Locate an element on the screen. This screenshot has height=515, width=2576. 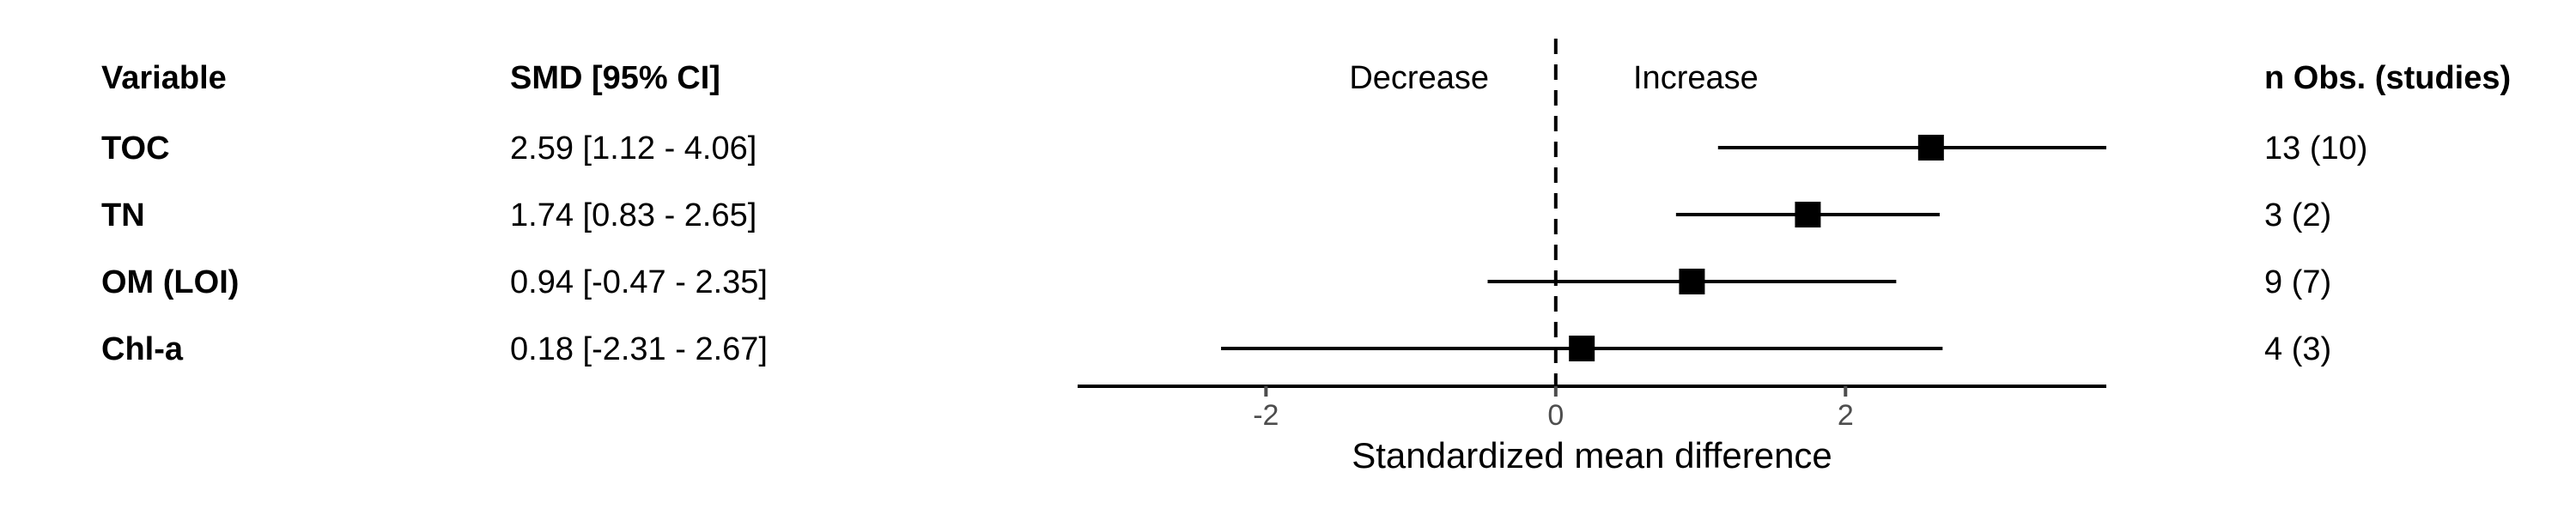
row-0-n-obs: 13 (10) is located at coordinates (2316, 148).